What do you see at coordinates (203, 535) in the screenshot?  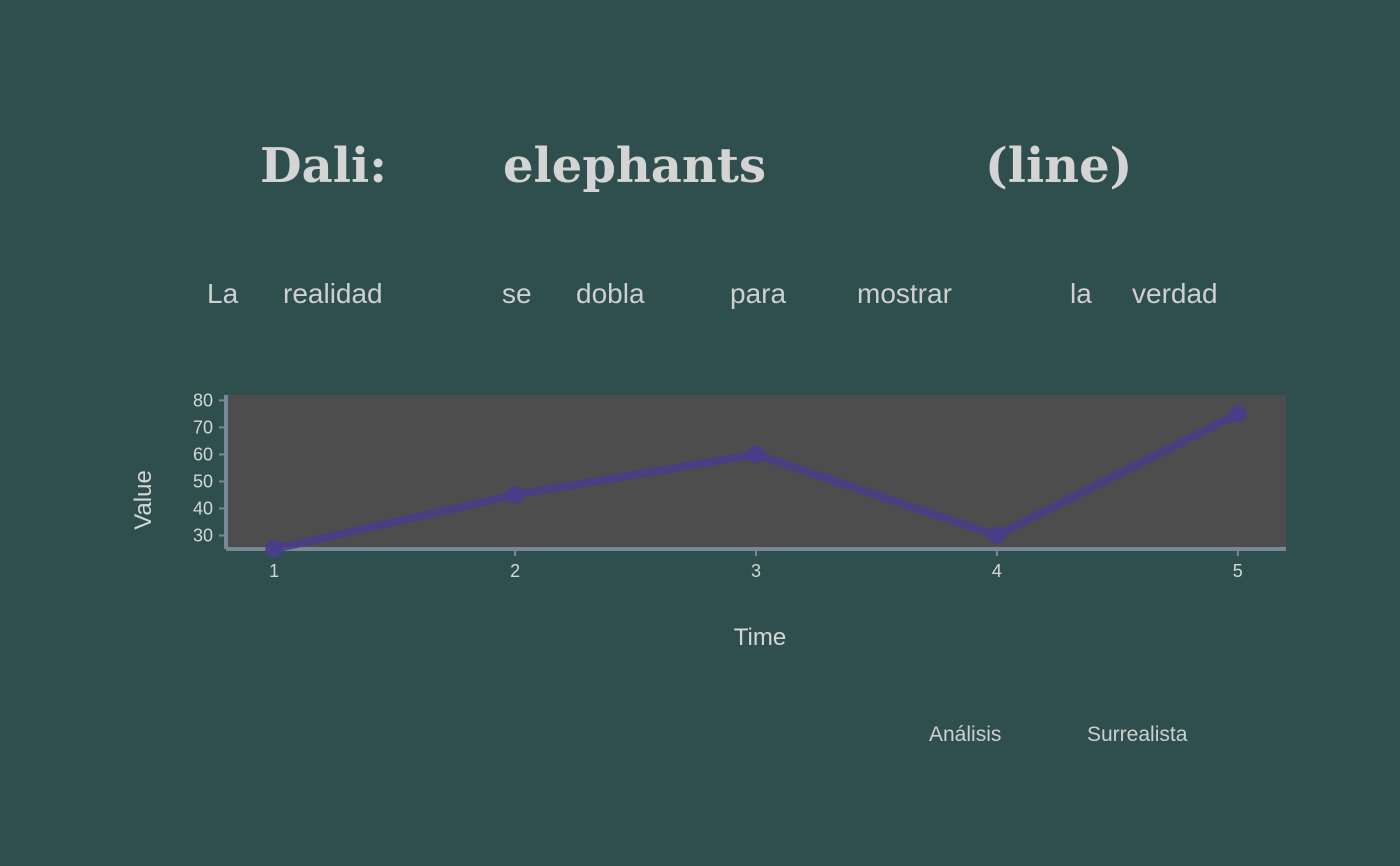 I see `y-tick-label: 30` at bounding box center [203, 535].